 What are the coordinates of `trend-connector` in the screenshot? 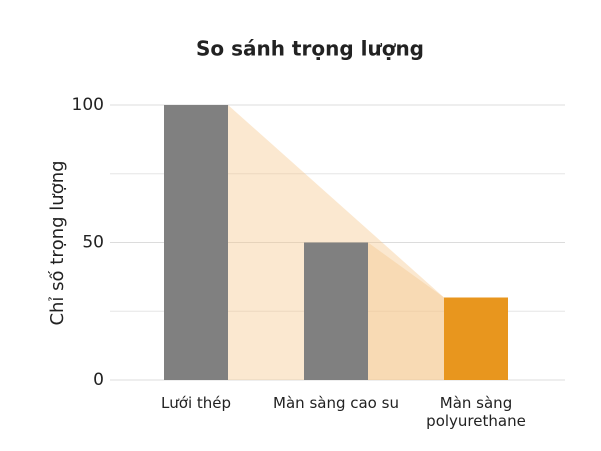 It's located at (406, 311).